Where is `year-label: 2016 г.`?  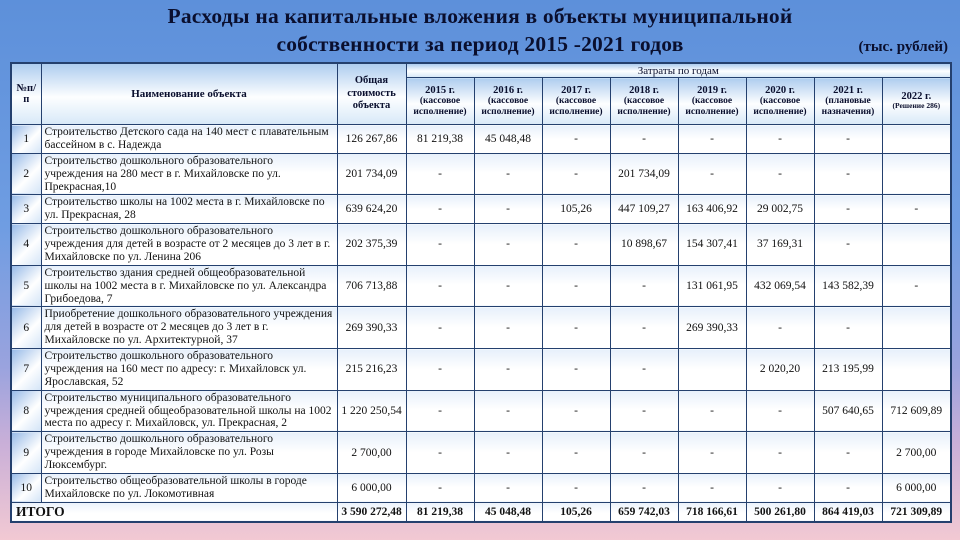
year-label: 2016 г. is located at coordinates (508, 90).